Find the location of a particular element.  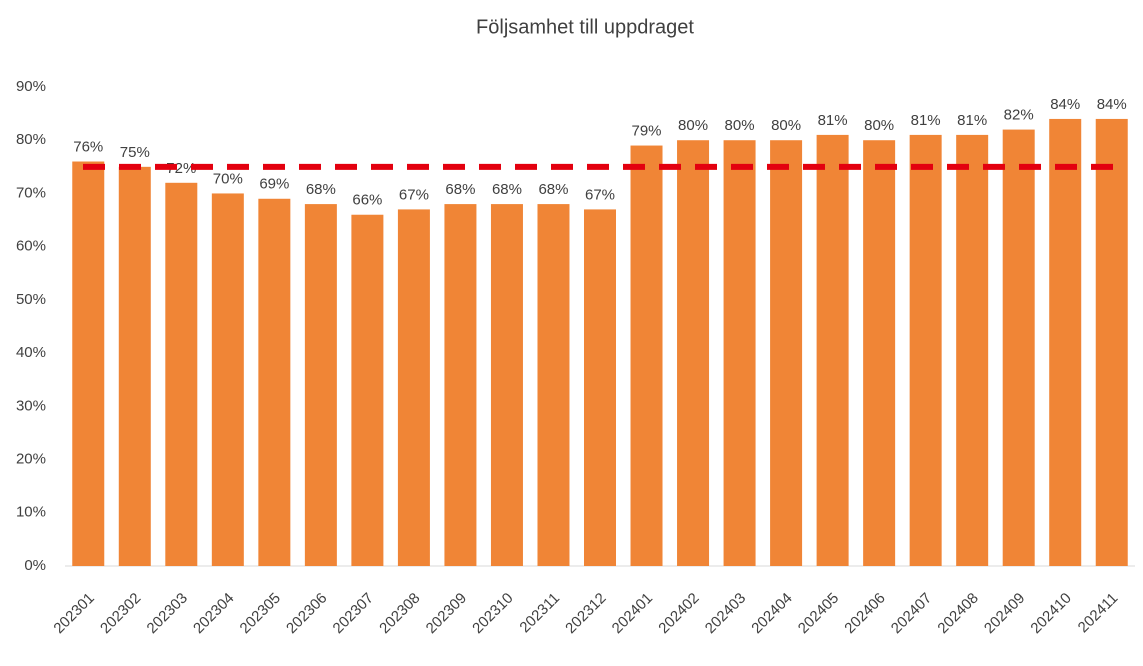

value-label: 66% is located at coordinates (367, 200).